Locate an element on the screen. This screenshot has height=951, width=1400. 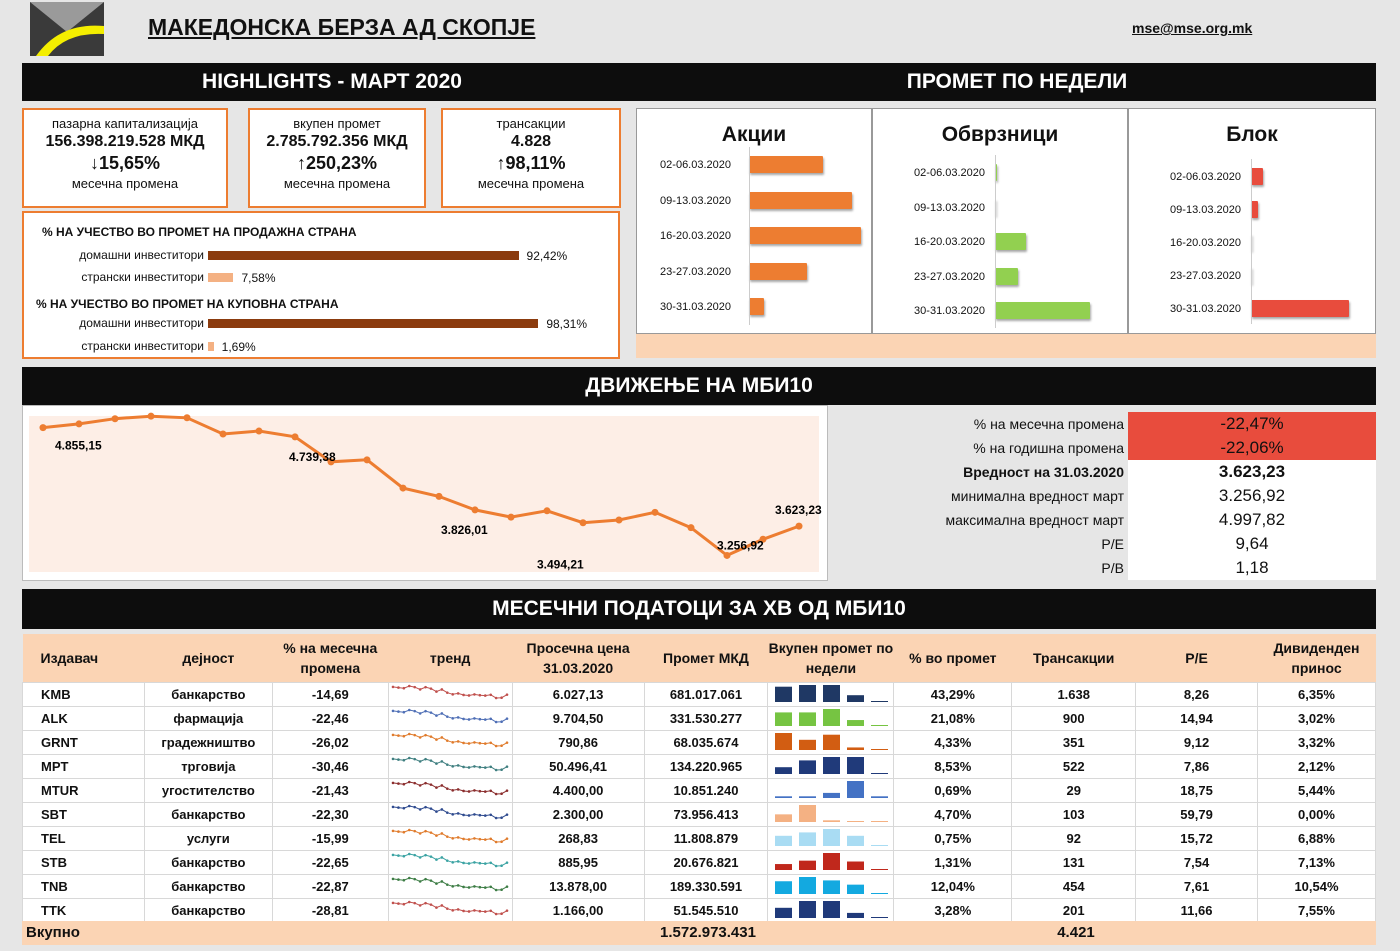
cell-pe: 18,75 is located at coordinates (1196, 790).